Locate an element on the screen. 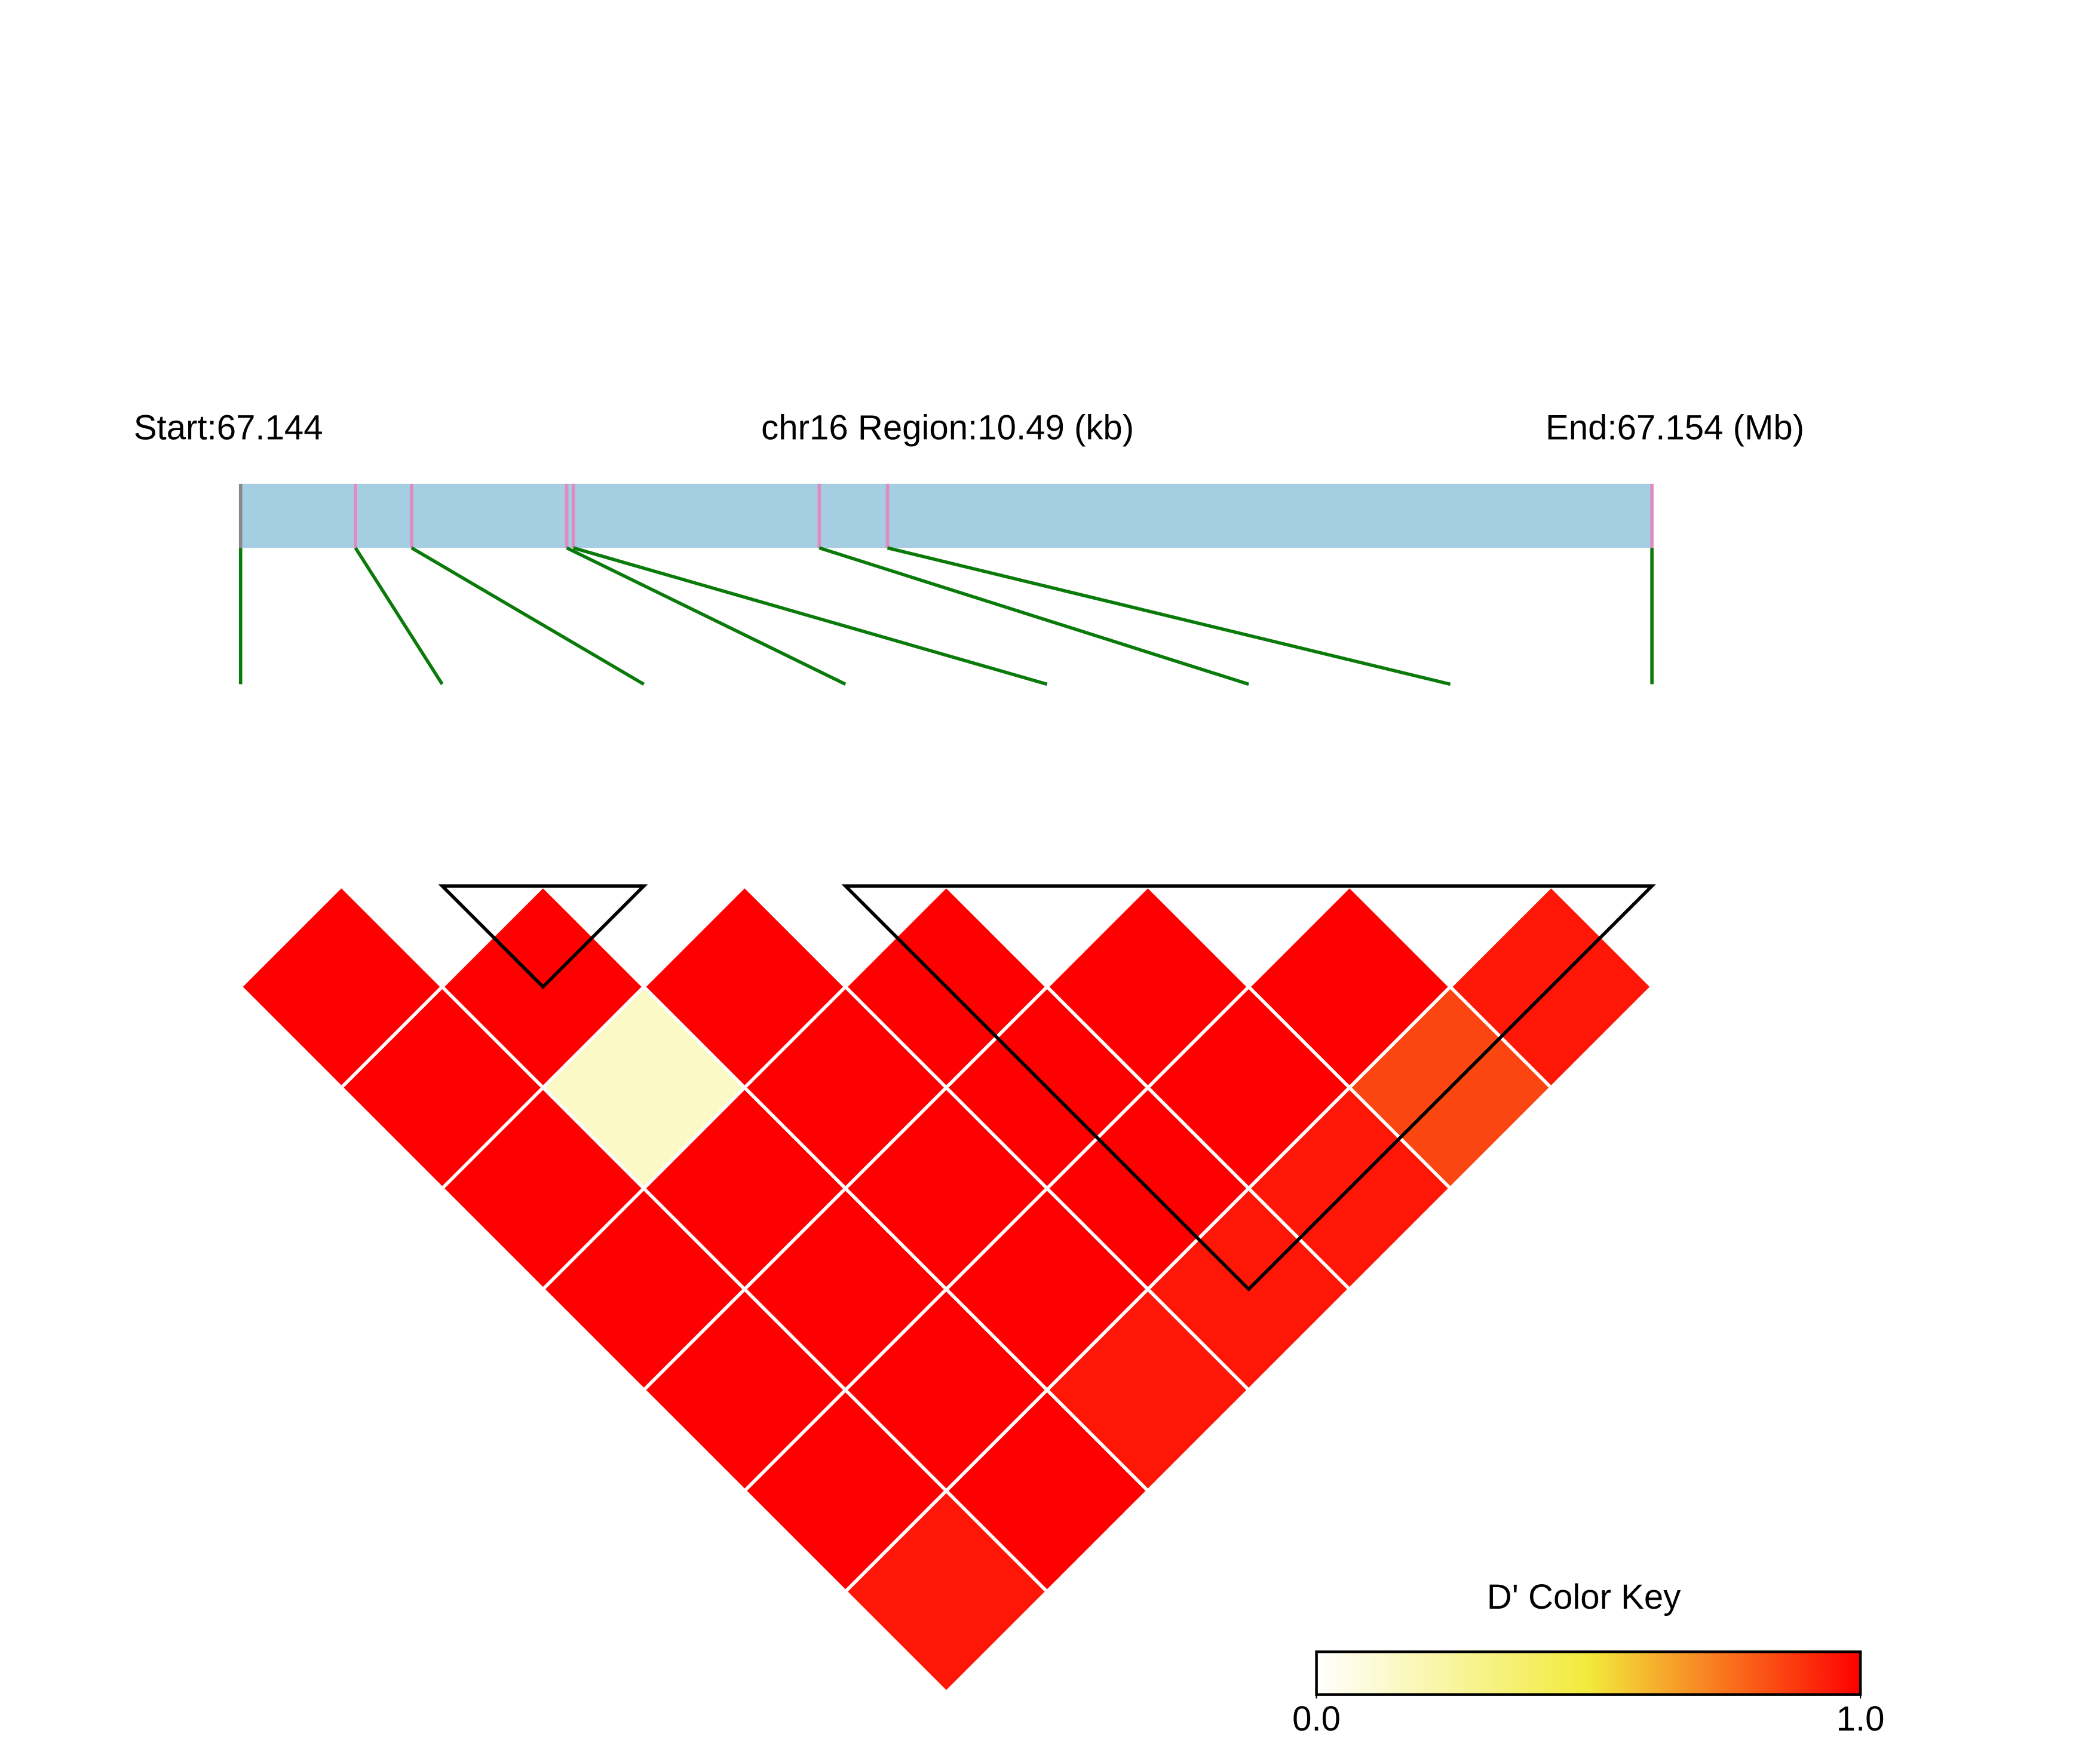  color-key is located at coordinates (1589, 1673).